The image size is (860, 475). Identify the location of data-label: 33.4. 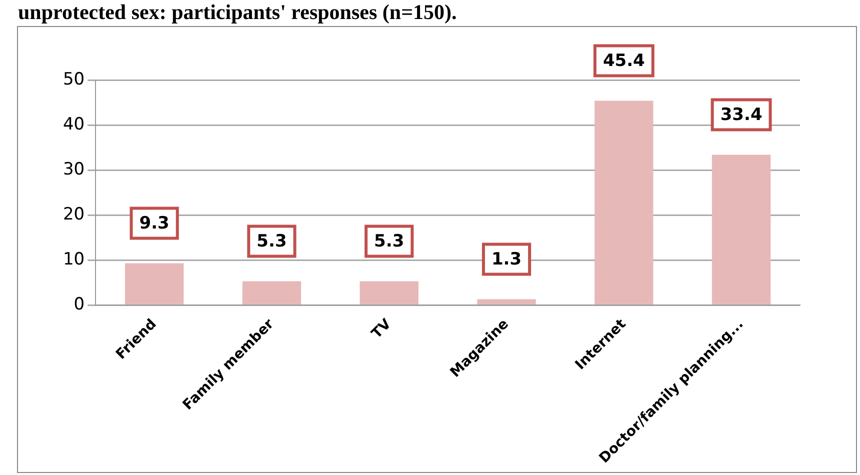
(741, 115).